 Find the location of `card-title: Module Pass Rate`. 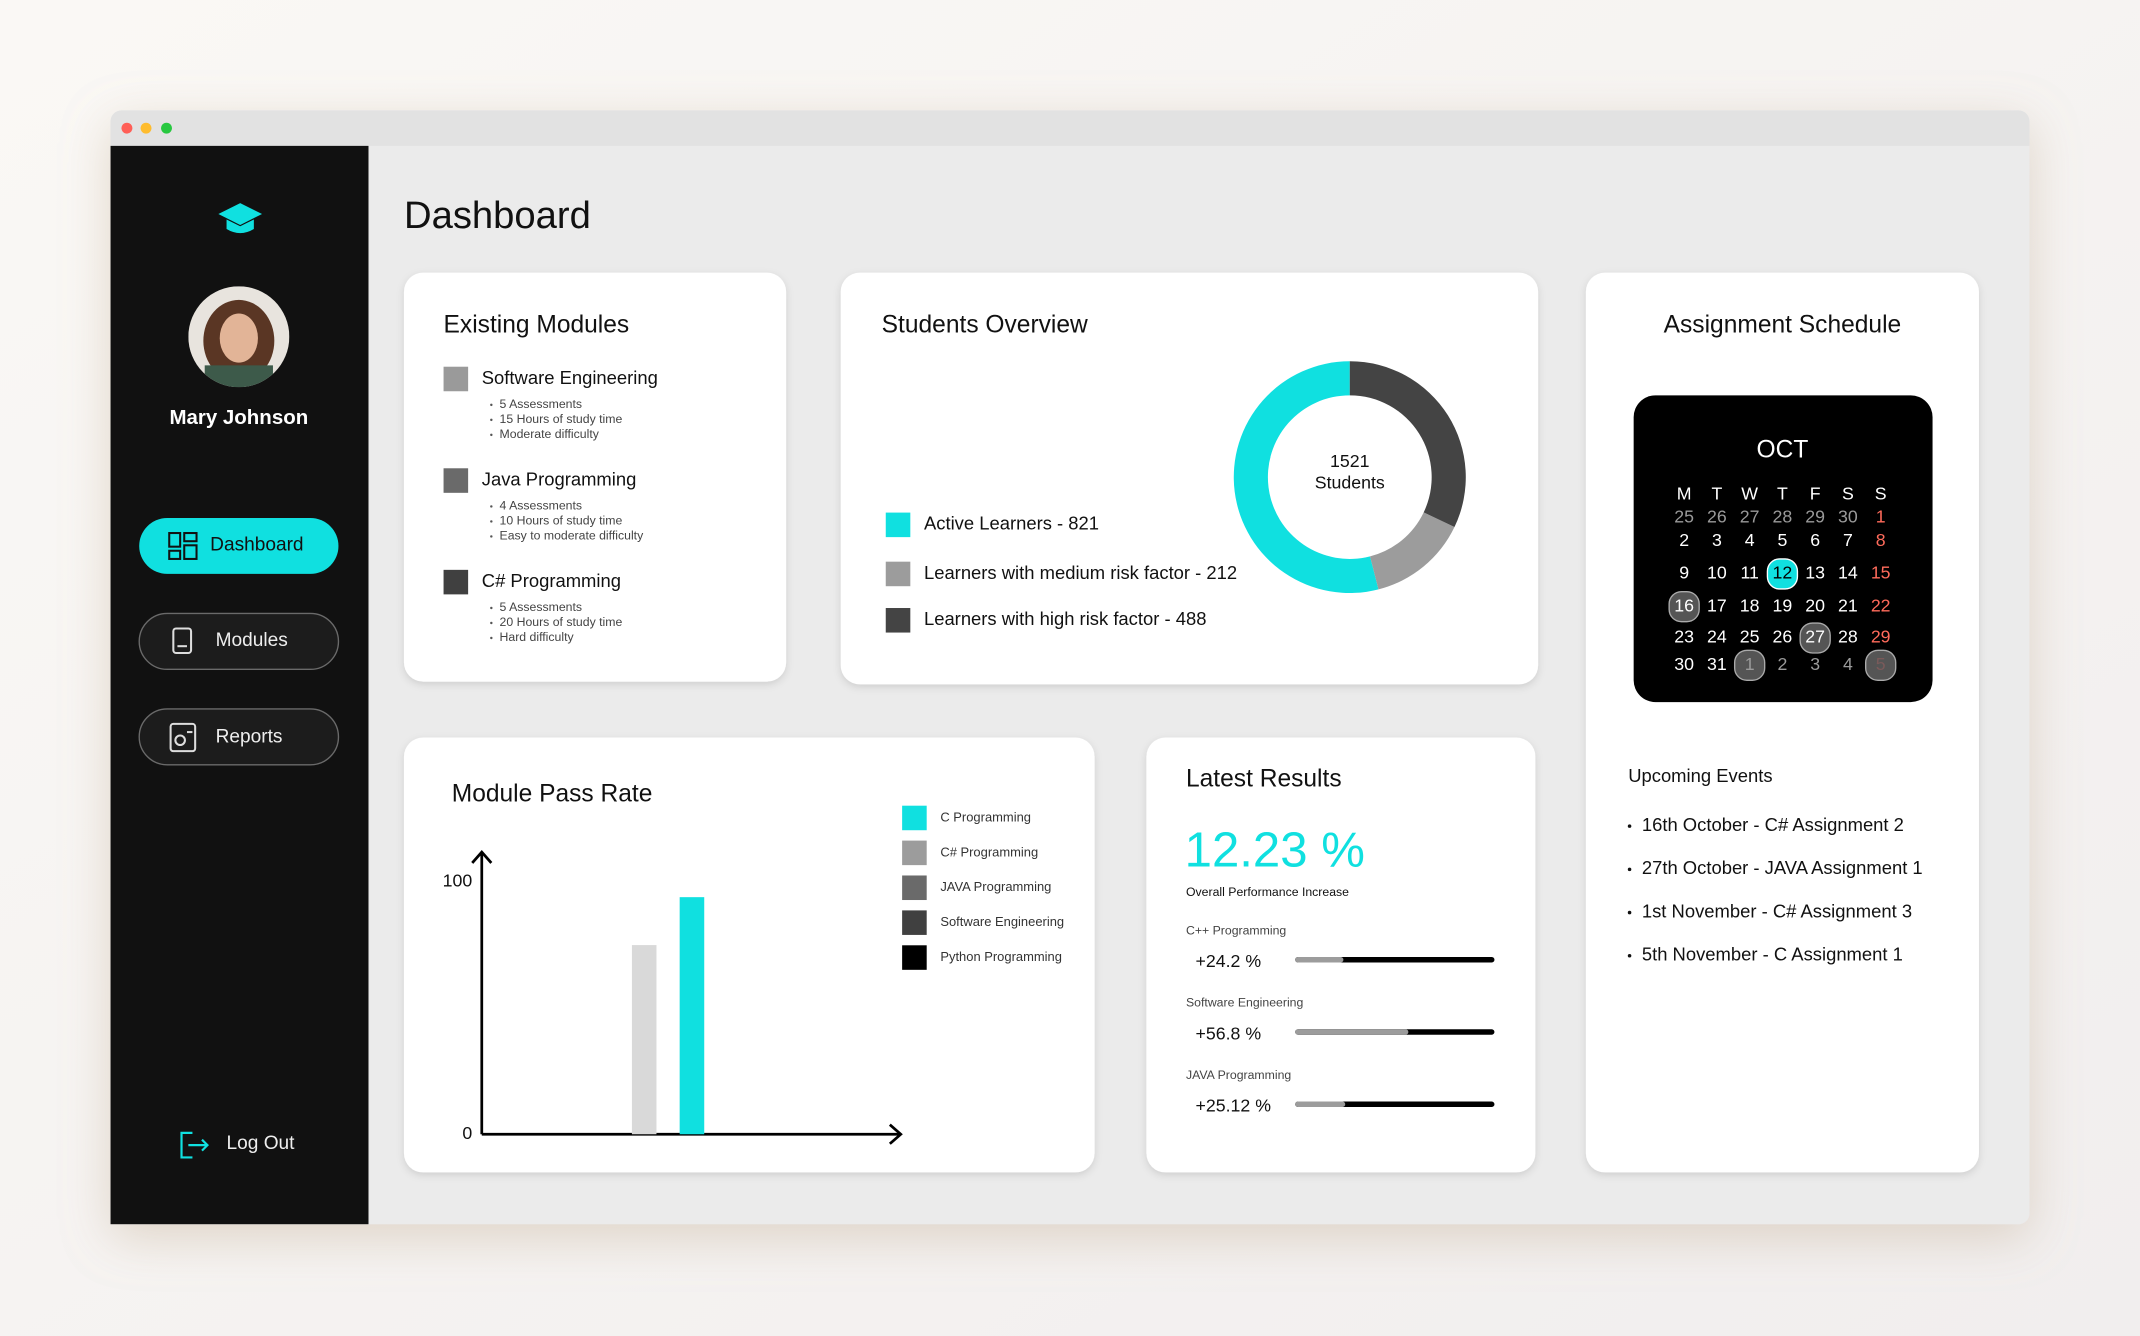

card-title: Module Pass Rate is located at coordinates (552, 793).